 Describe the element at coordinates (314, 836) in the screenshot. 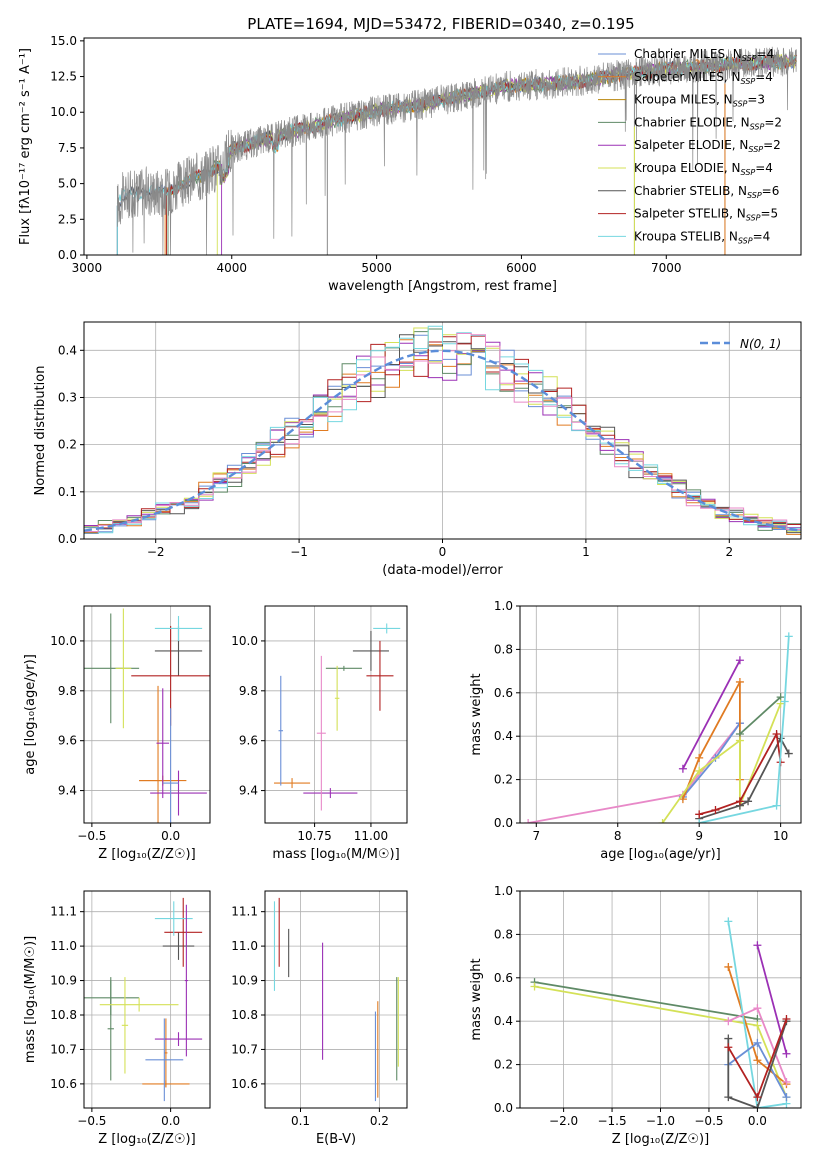

I see `x-tick-label: 10.75` at that location.